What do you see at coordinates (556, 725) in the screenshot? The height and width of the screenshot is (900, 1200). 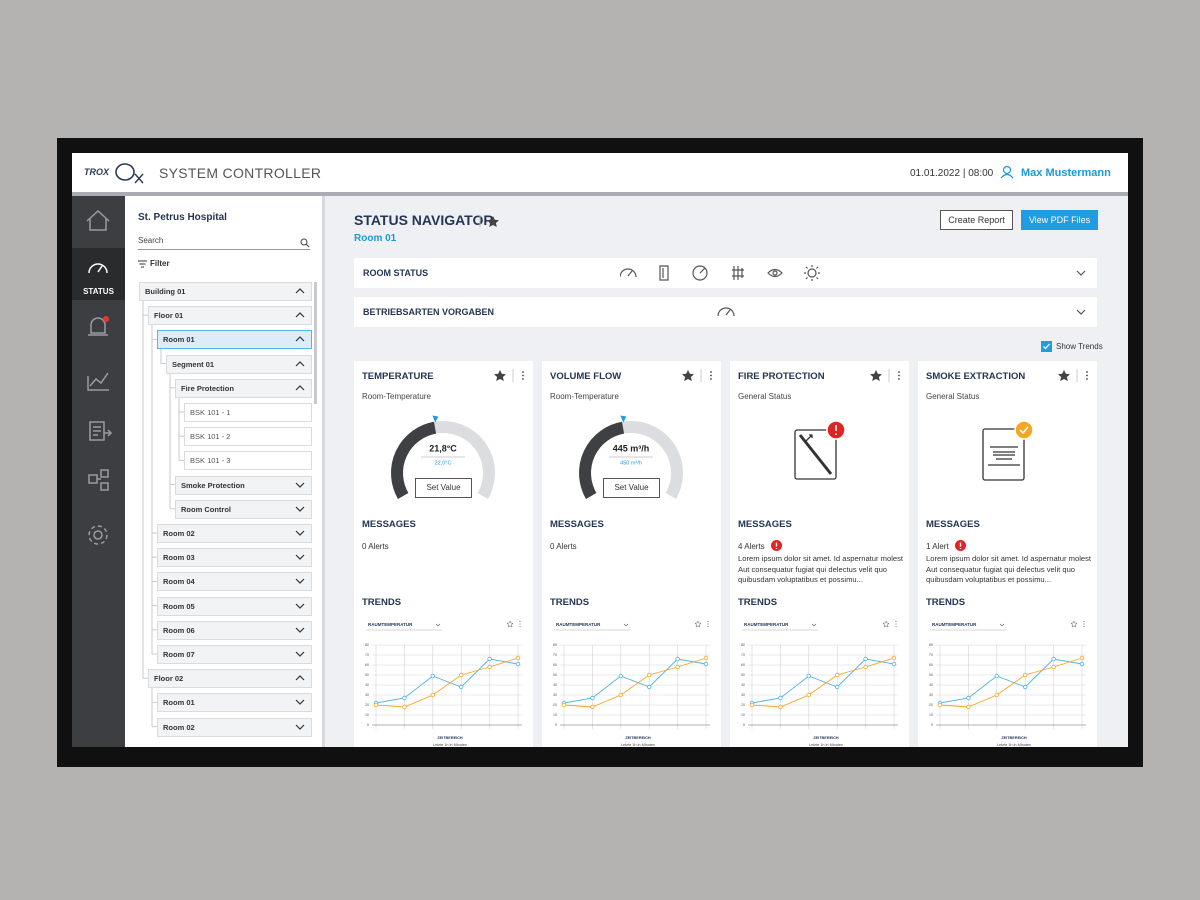 I see `y-tick-label: 0` at bounding box center [556, 725].